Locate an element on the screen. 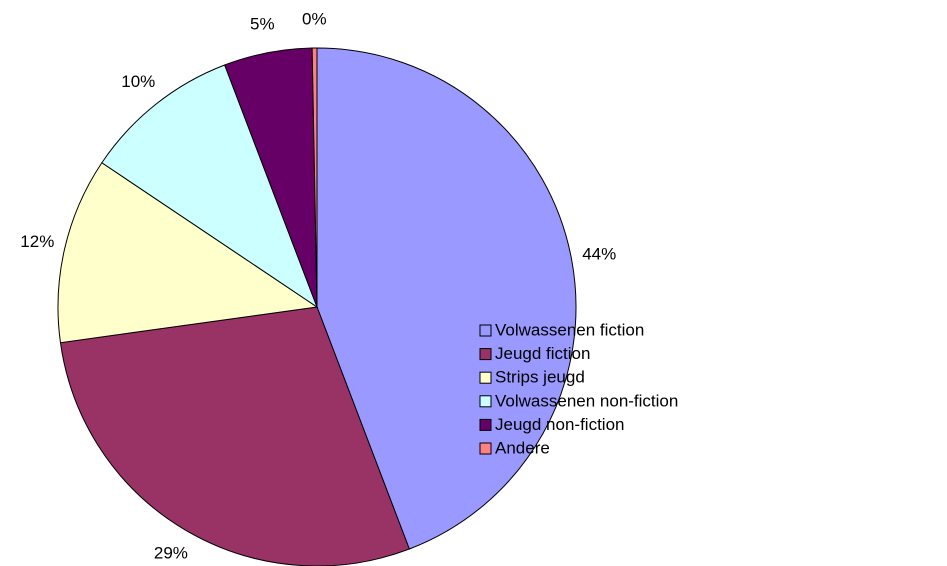  data-label: 5% is located at coordinates (262, 24).